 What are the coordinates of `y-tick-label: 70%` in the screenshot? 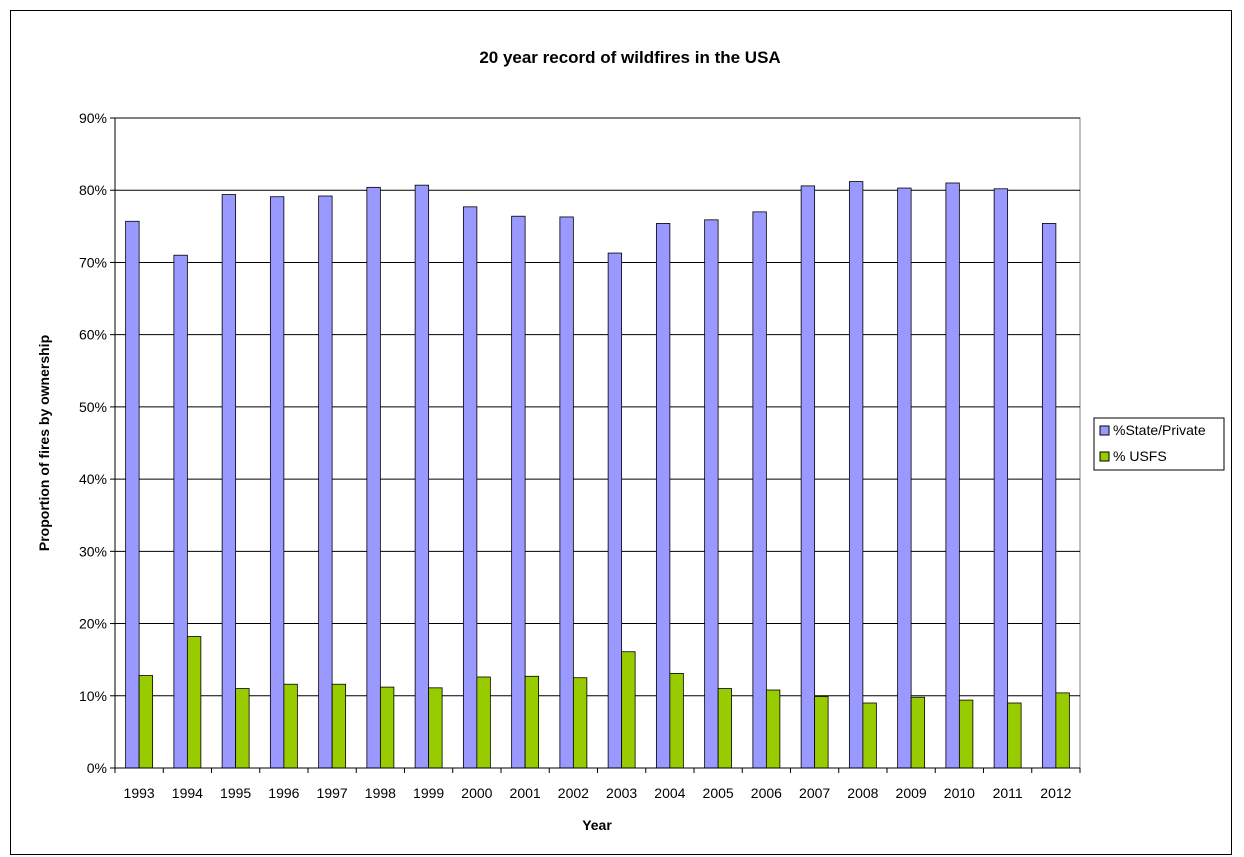 It's located at (93, 262).